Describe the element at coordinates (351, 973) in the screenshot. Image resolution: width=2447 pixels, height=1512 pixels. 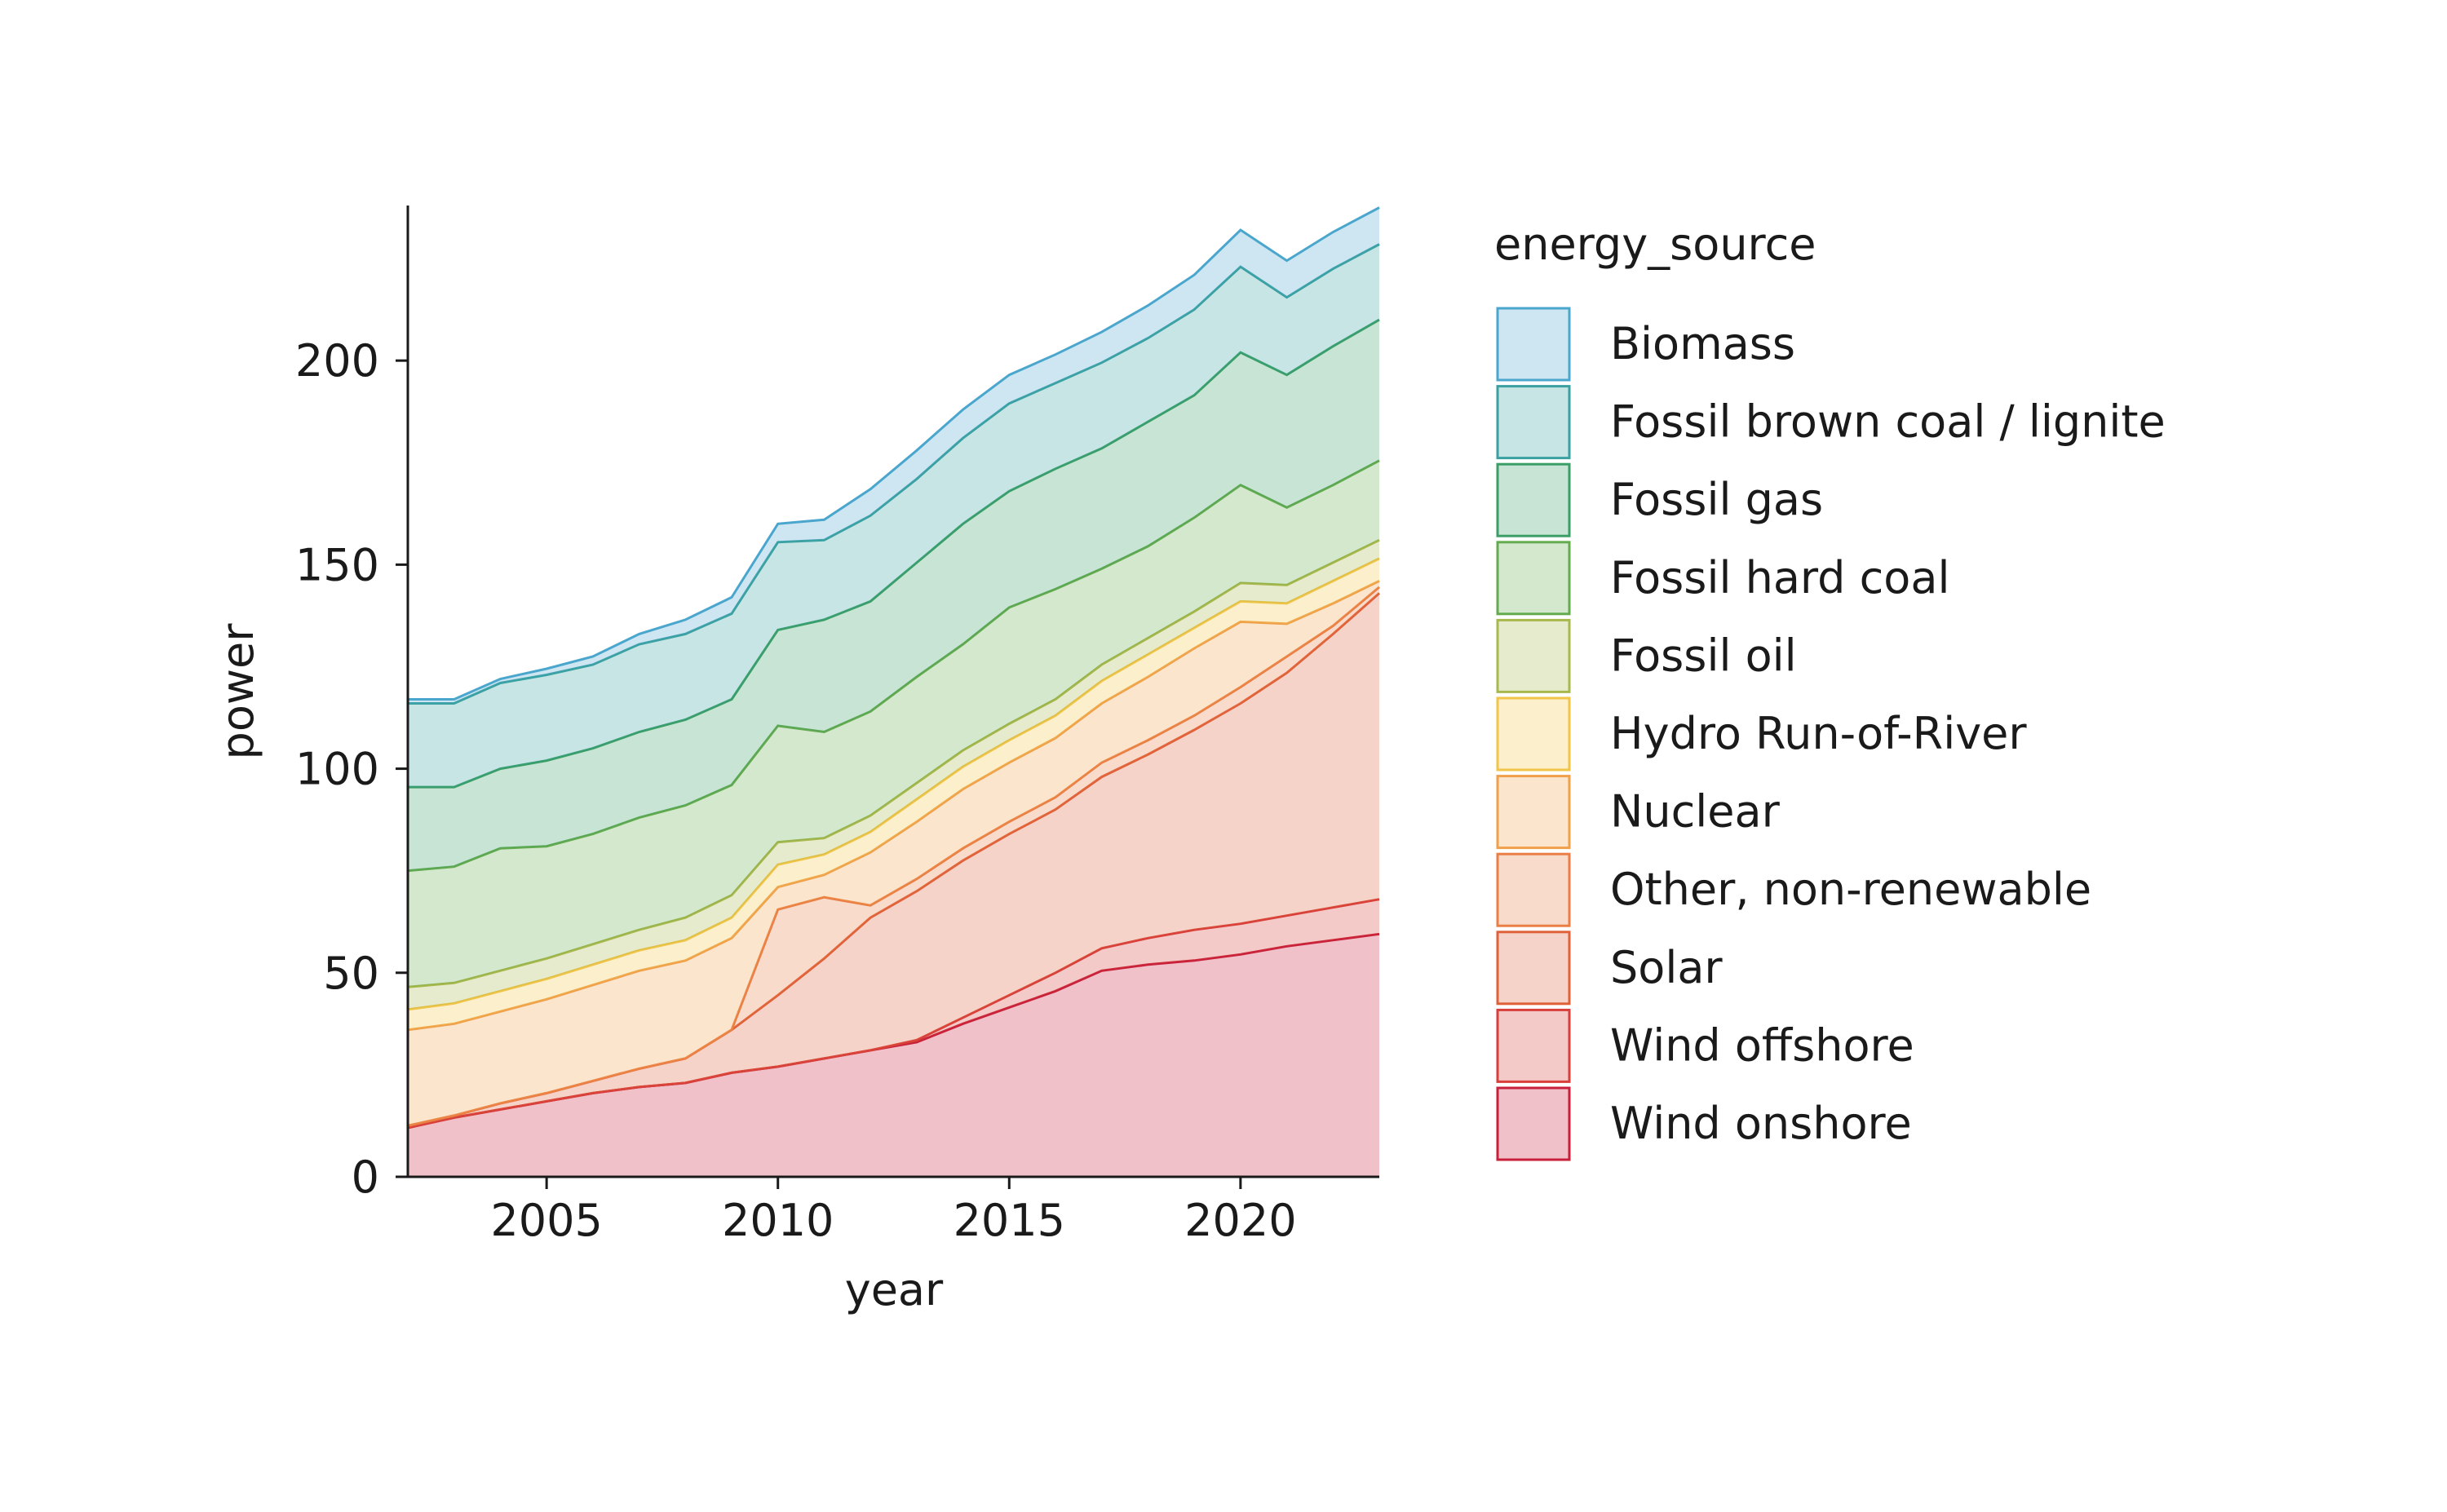
I see `y-tick-label: 50` at that location.